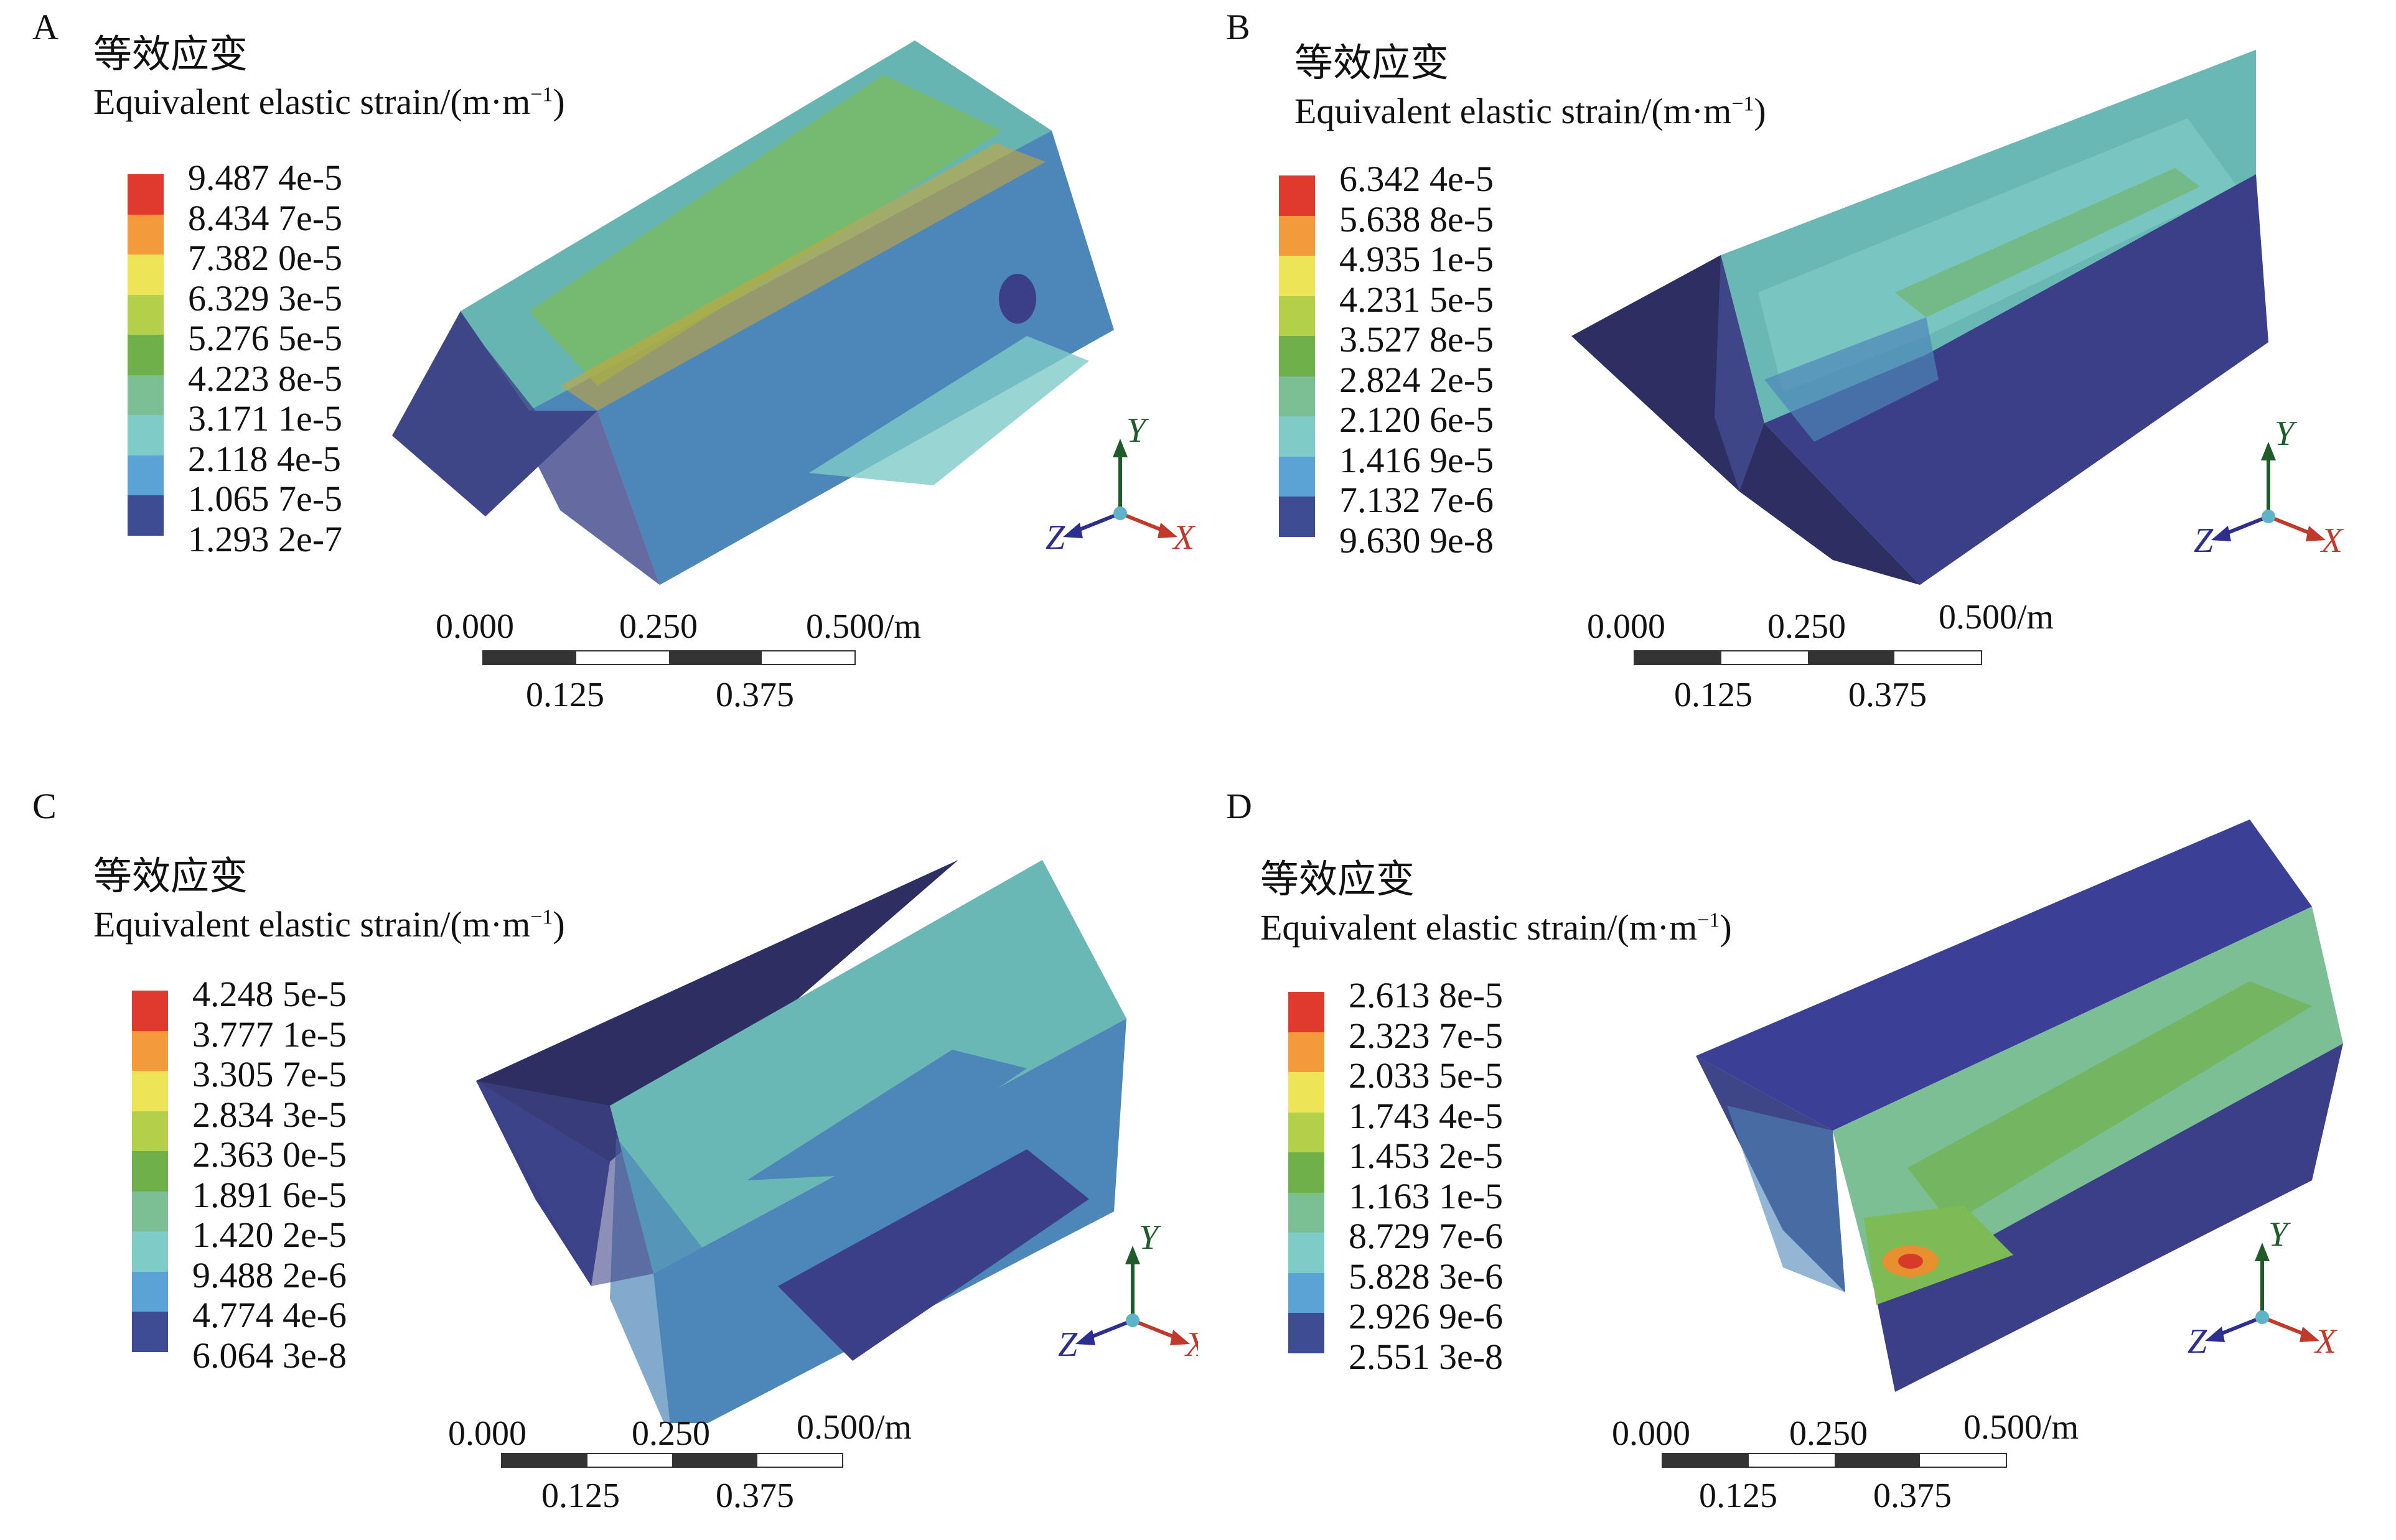  I want to click on legend-value: 1.420 2e-5, so click(269, 1235).